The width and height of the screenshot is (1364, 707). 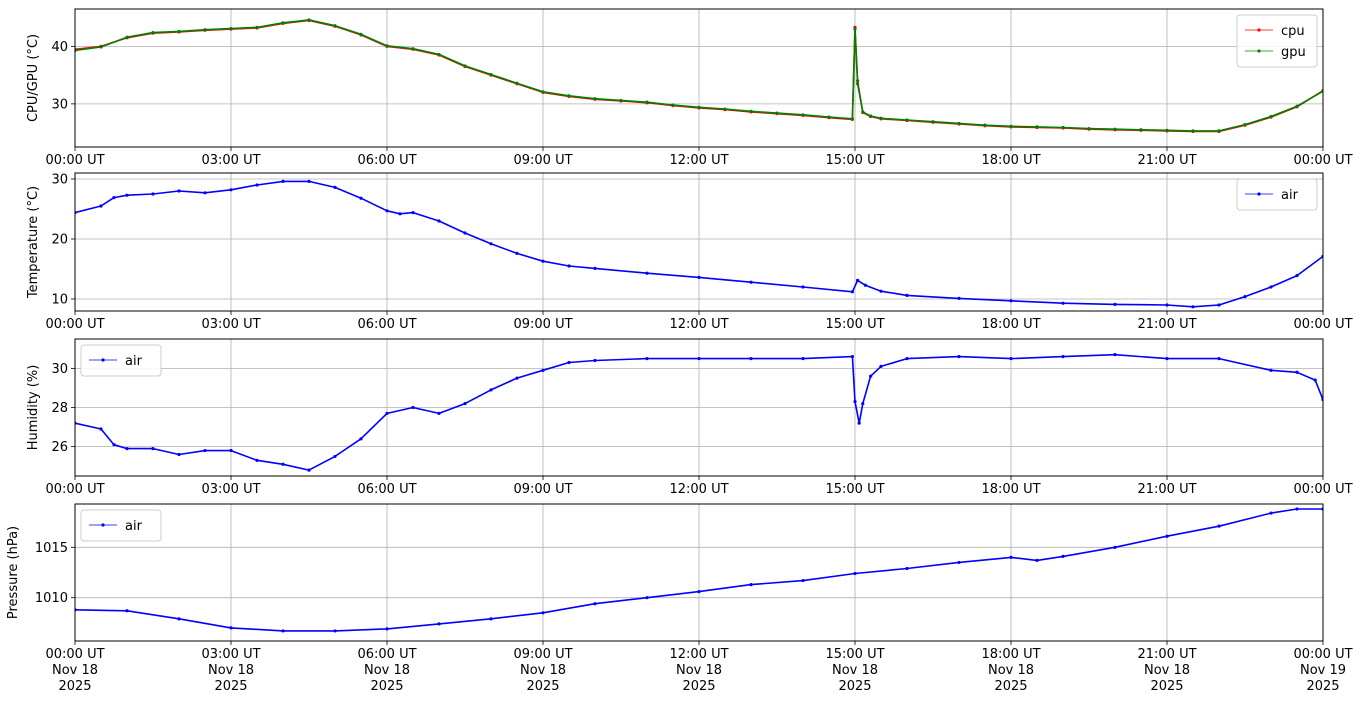 I want to click on x-tick-label: 09:00 UT Nov 18 2025, so click(x=542, y=670).